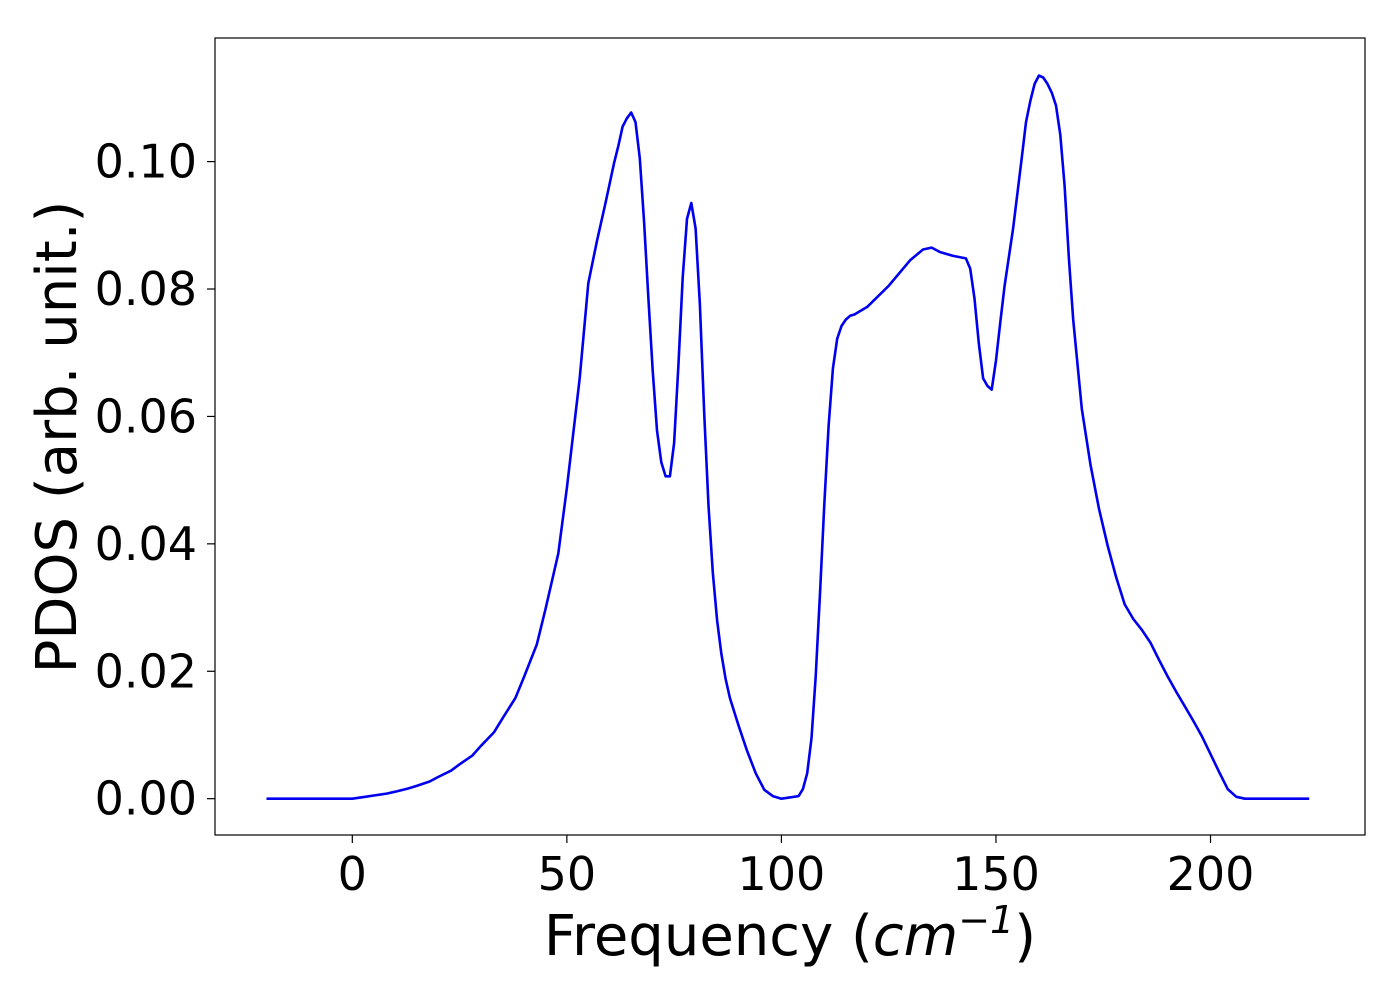 This screenshot has height=1000, width=1400. I want to click on x-axis: 0 50 100 150 200, so click(796, 868).